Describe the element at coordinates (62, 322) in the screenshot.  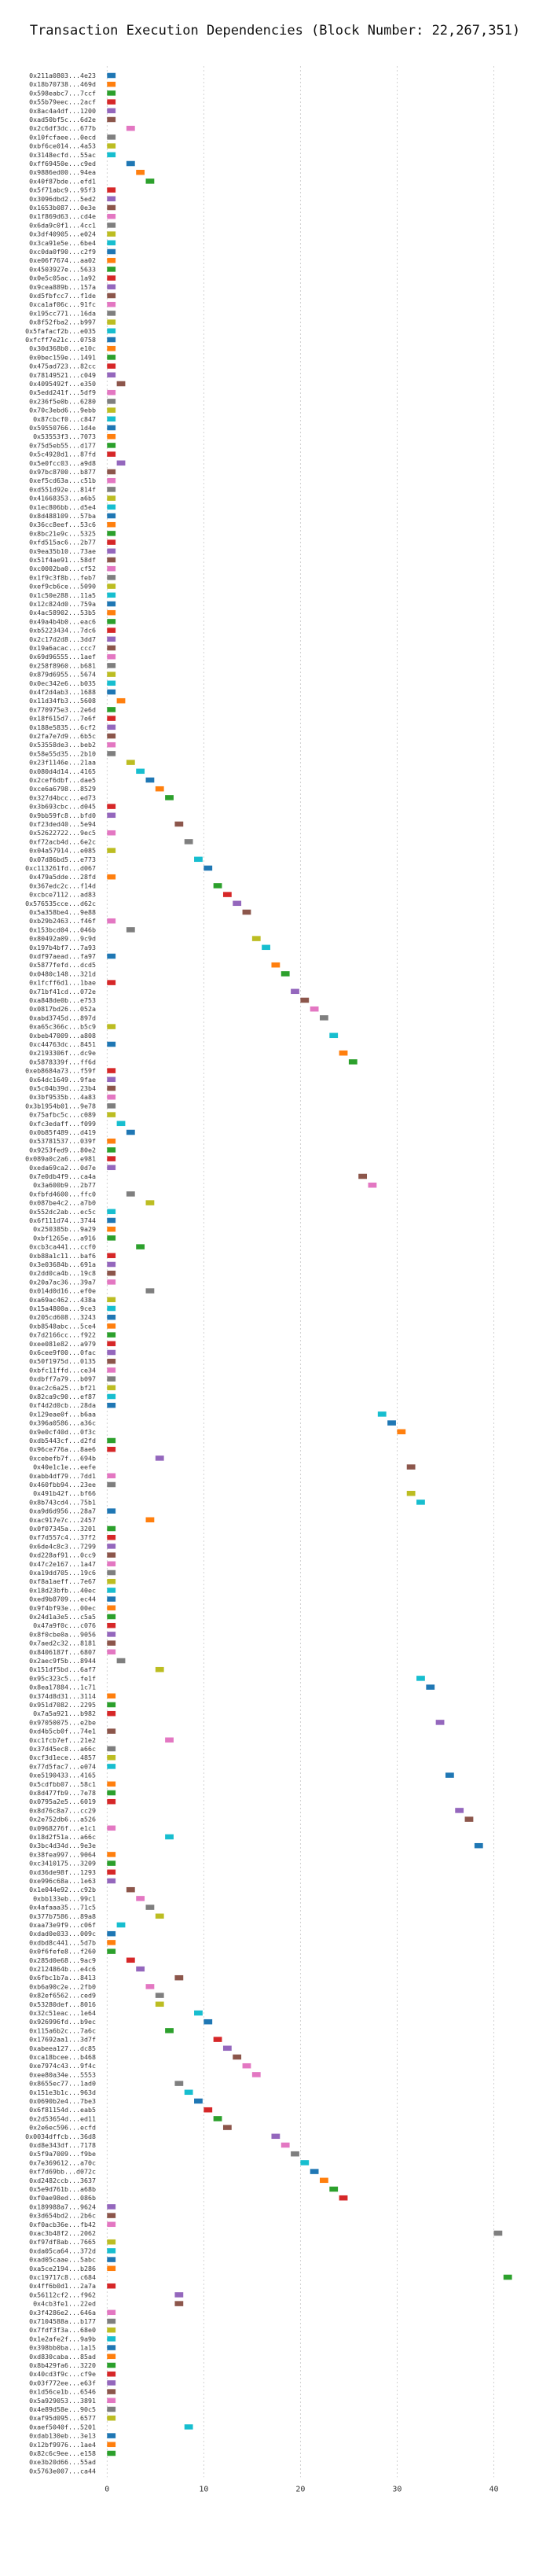
I see `y-tick-label: 0x8f52fba2...b997` at that location.